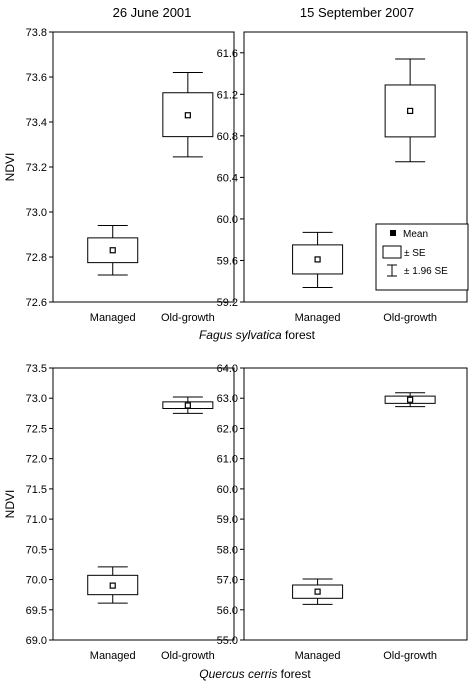 The image size is (474, 685). What do you see at coordinates (393, 233) in the screenshot?
I see `legend-mean-marker` at bounding box center [393, 233].